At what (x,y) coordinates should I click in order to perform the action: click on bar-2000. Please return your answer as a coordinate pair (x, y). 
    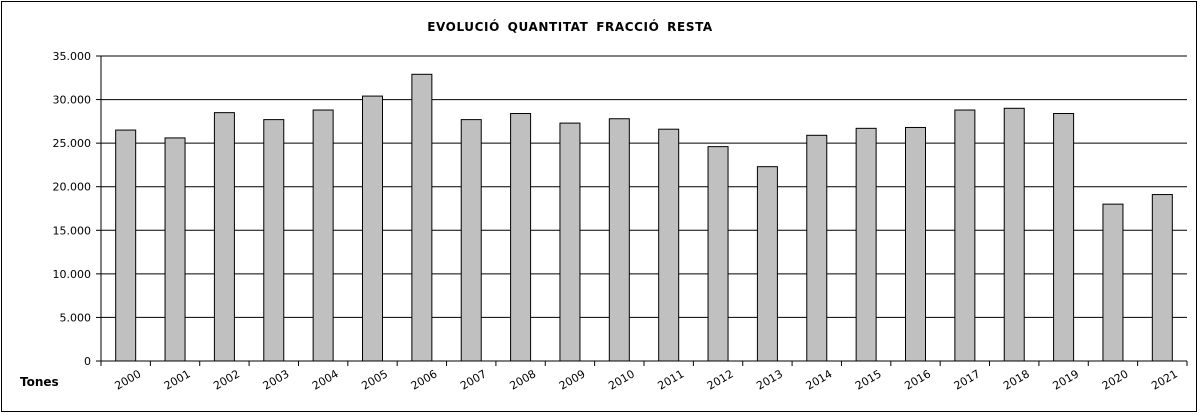
    Looking at the image, I should click on (126, 245).